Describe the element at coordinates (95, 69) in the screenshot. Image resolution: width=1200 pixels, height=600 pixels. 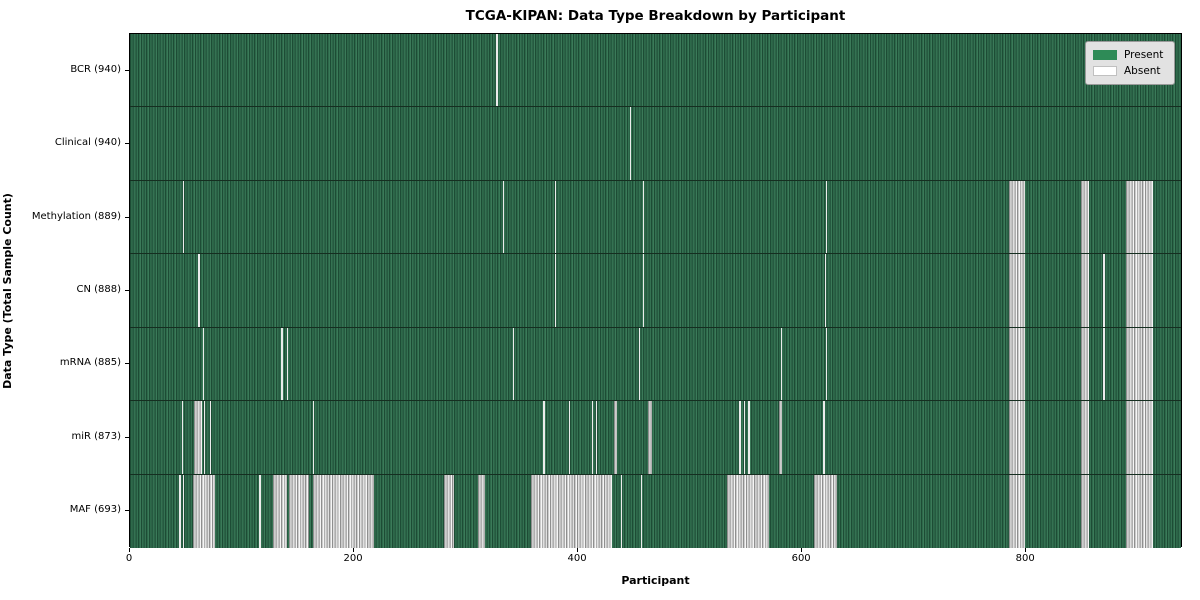
I see `ytick-label-BCR: BCR (940)` at that location.